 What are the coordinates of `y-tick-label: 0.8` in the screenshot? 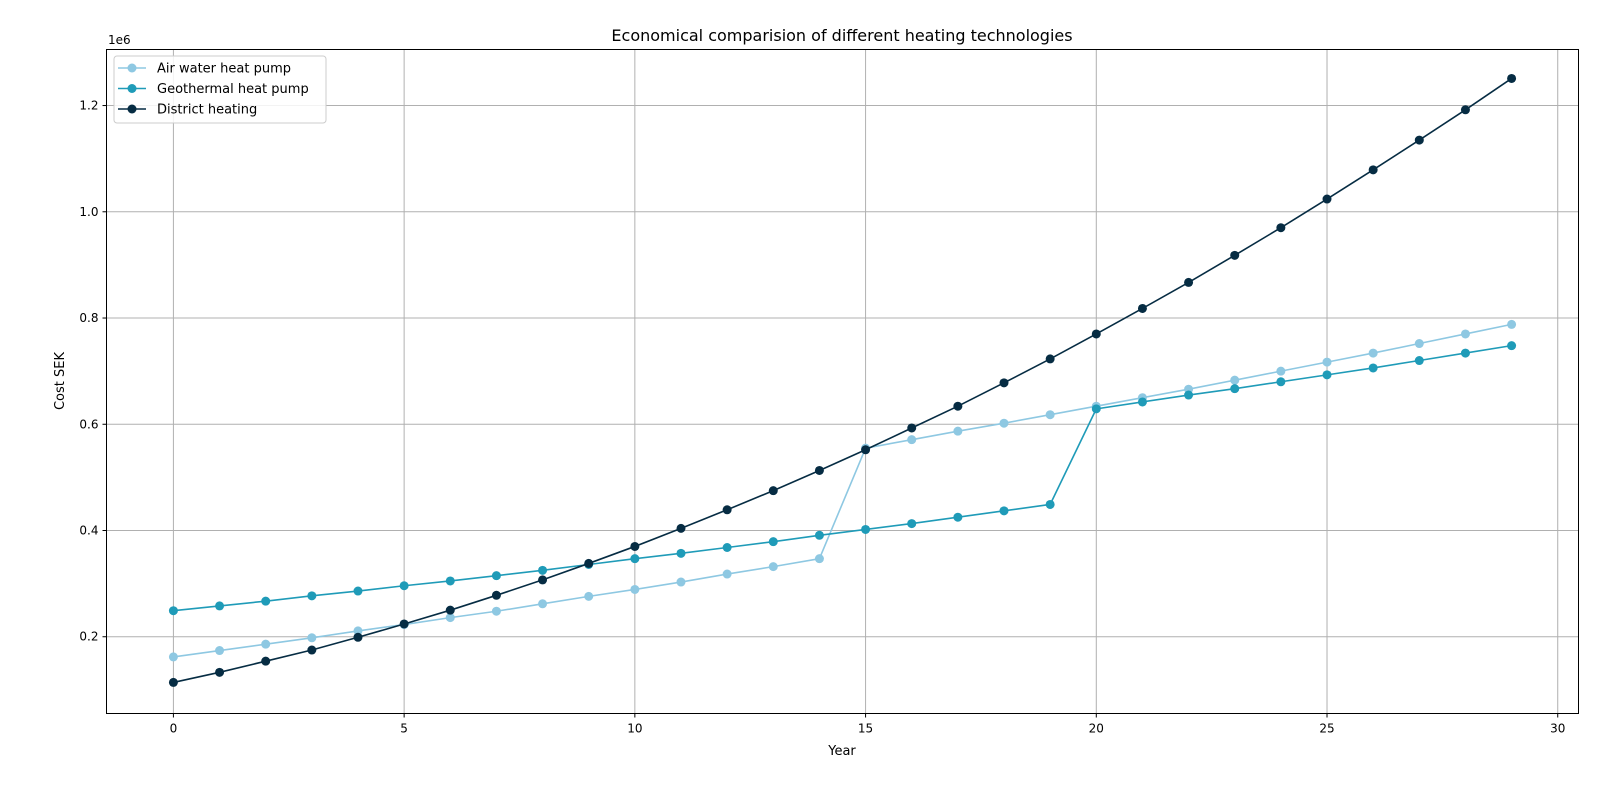 It's located at (88, 318).